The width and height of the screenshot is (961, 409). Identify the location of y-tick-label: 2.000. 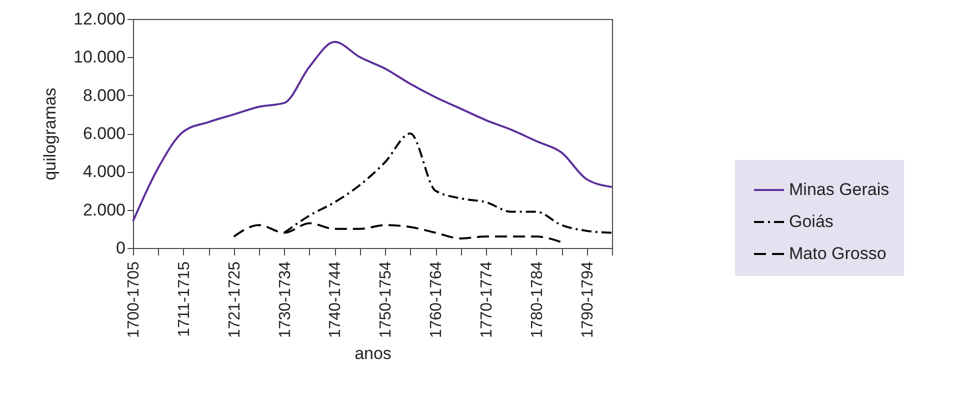
(104, 210).